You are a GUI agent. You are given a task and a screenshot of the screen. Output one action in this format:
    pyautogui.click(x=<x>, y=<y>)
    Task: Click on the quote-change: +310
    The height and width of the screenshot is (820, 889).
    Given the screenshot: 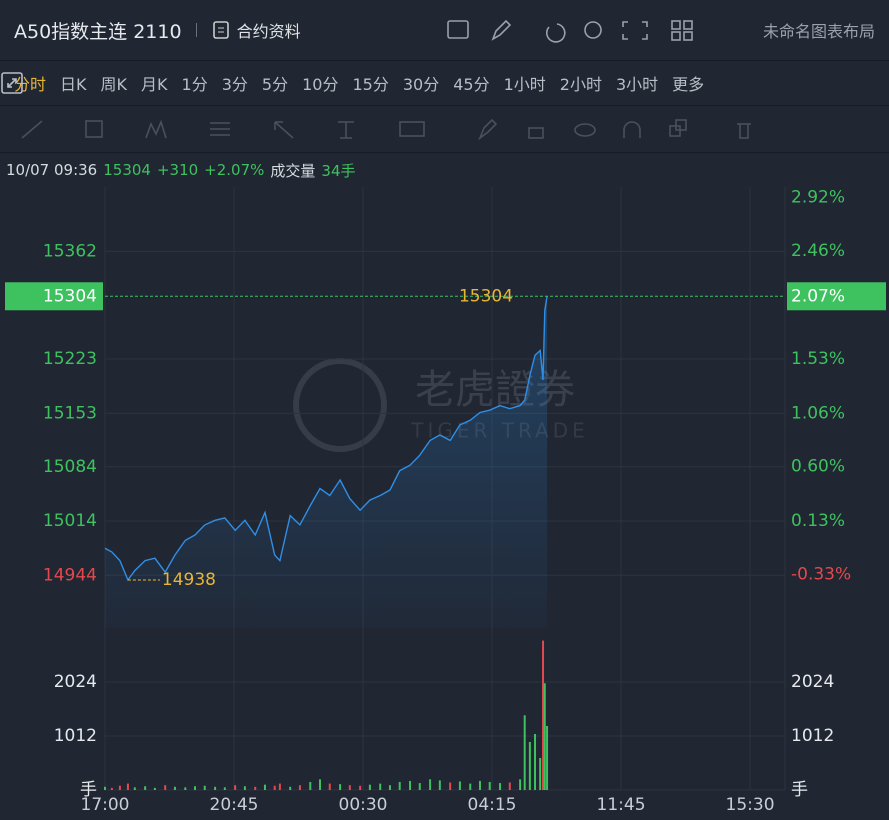 What is the action you would take?
    pyautogui.click(x=177, y=170)
    